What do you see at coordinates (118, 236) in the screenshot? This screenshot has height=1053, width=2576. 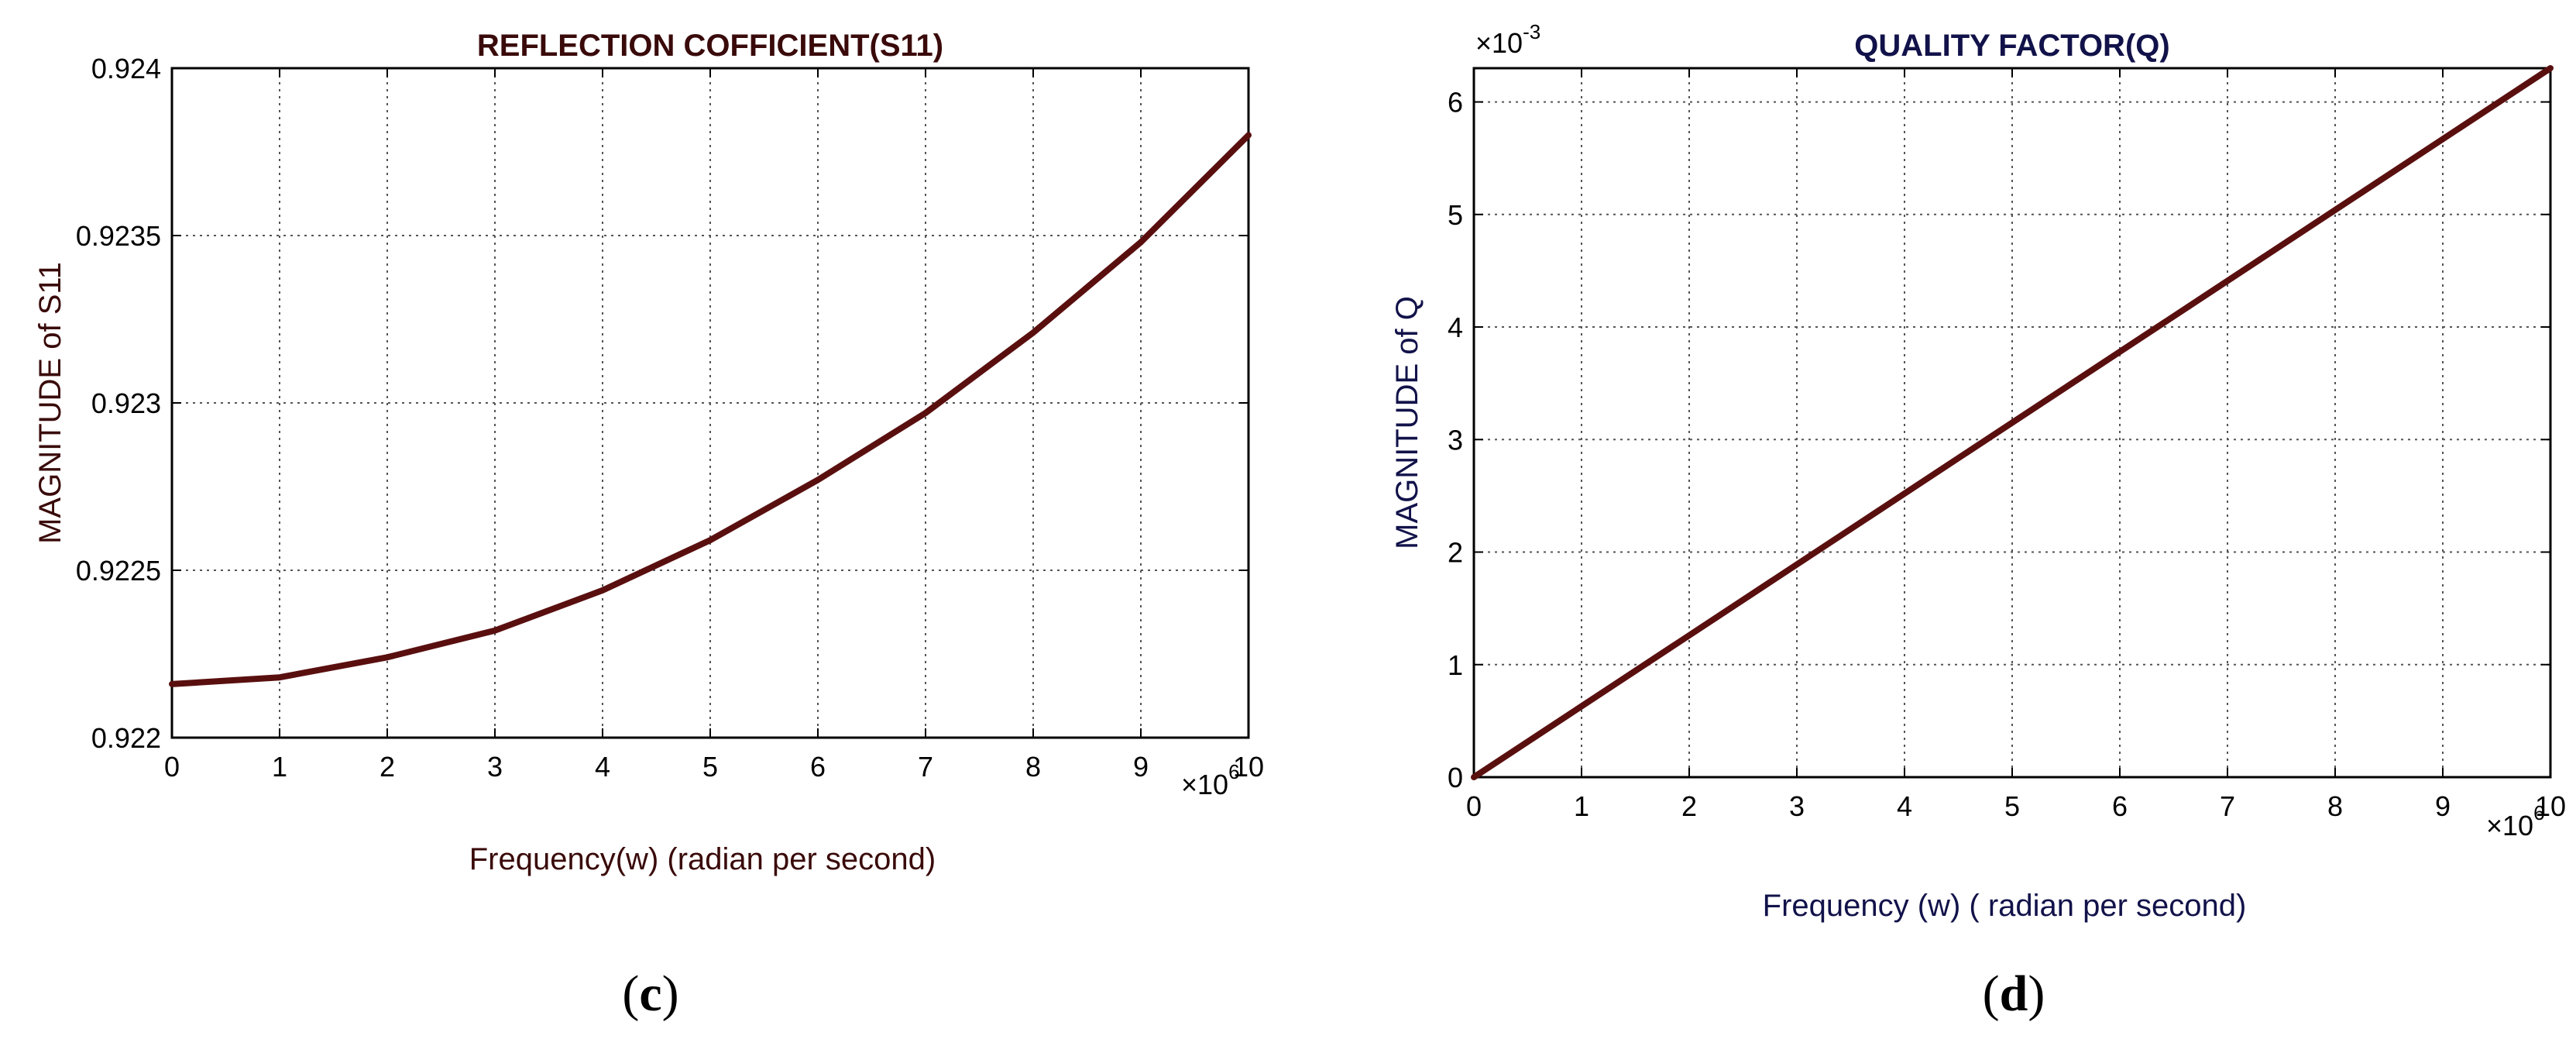 I see `y-tick-label: 0.9235` at bounding box center [118, 236].